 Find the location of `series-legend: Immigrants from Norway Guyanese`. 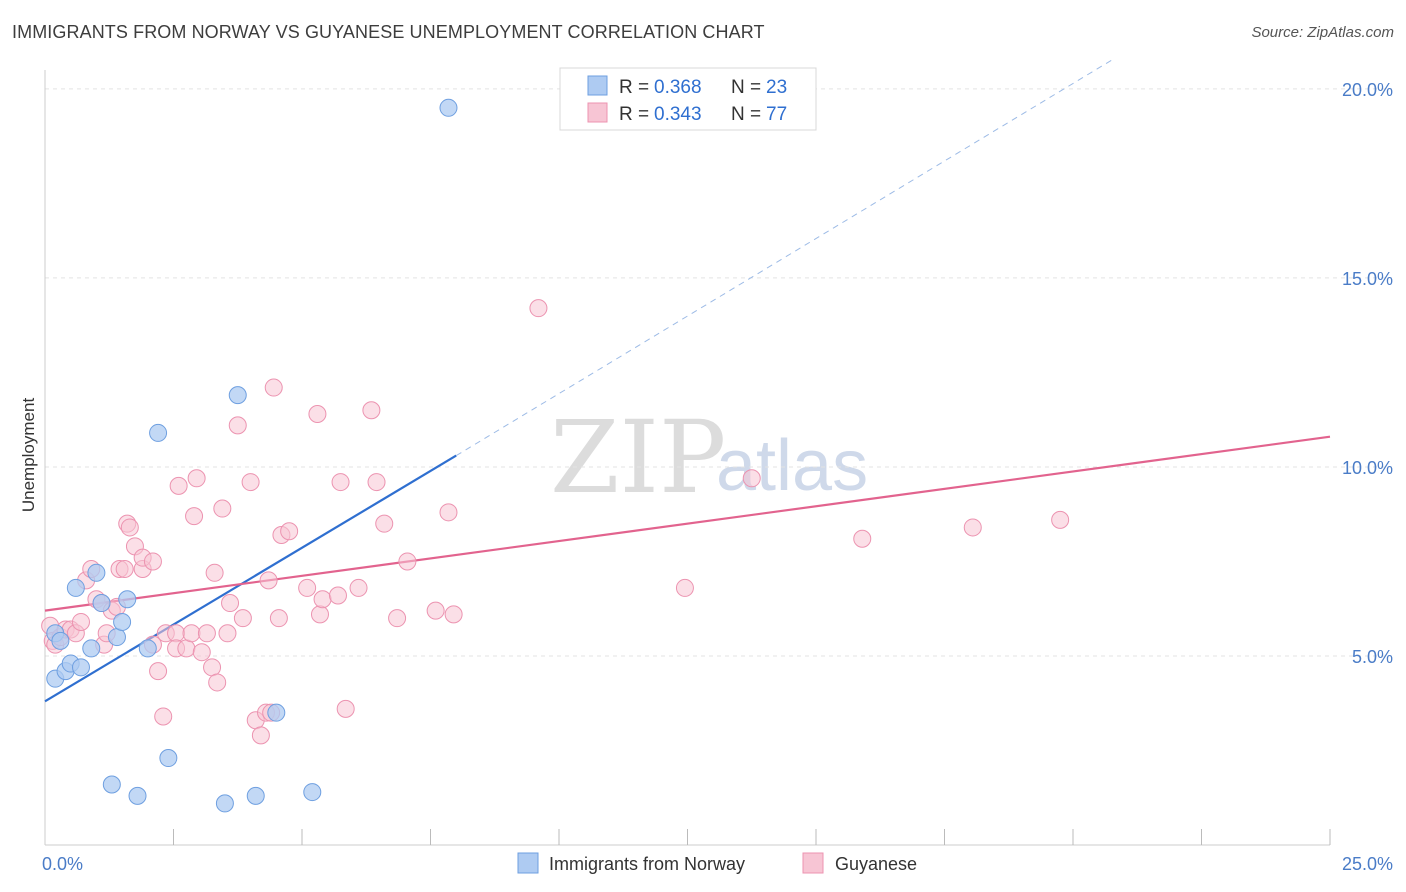

series-legend: Immigrants from Norway Guyanese is located at coordinates (717, 863).